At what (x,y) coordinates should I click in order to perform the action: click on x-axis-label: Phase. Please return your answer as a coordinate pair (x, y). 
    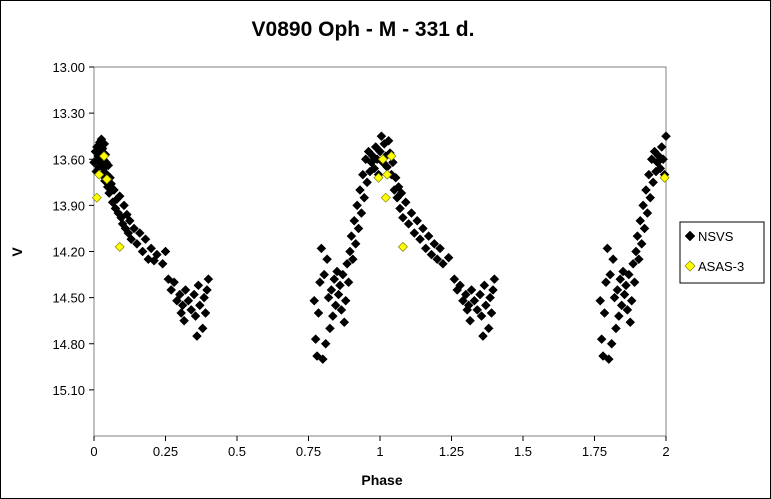
    Looking at the image, I should click on (381, 480).